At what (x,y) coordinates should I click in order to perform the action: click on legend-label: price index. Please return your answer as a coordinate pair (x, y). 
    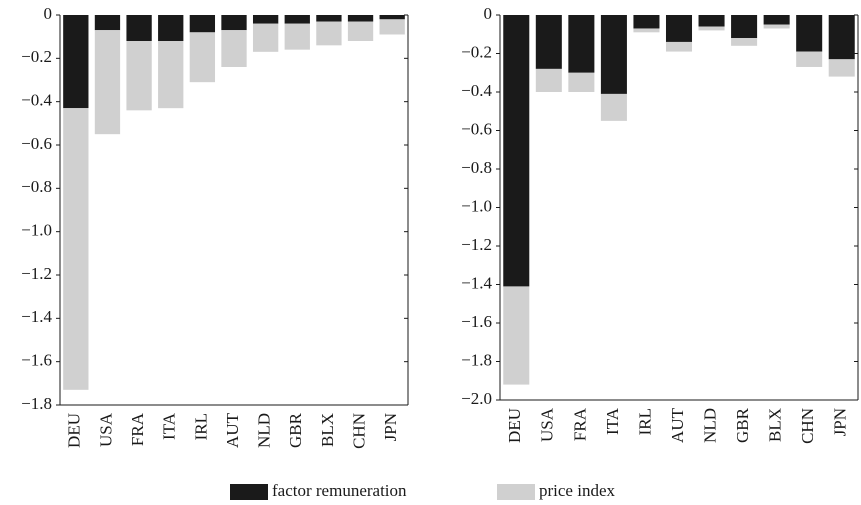
    Looking at the image, I should click on (577, 490).